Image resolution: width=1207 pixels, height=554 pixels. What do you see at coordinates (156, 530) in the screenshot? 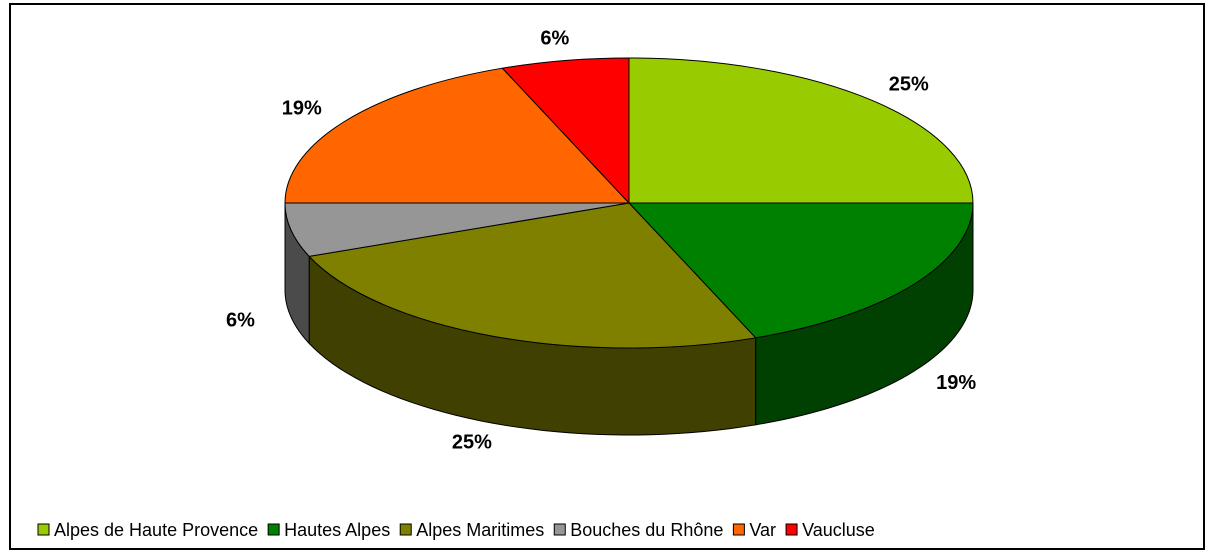
I see `legend-label: Alpes de Haute Provence` at bounding box center [156, 530].